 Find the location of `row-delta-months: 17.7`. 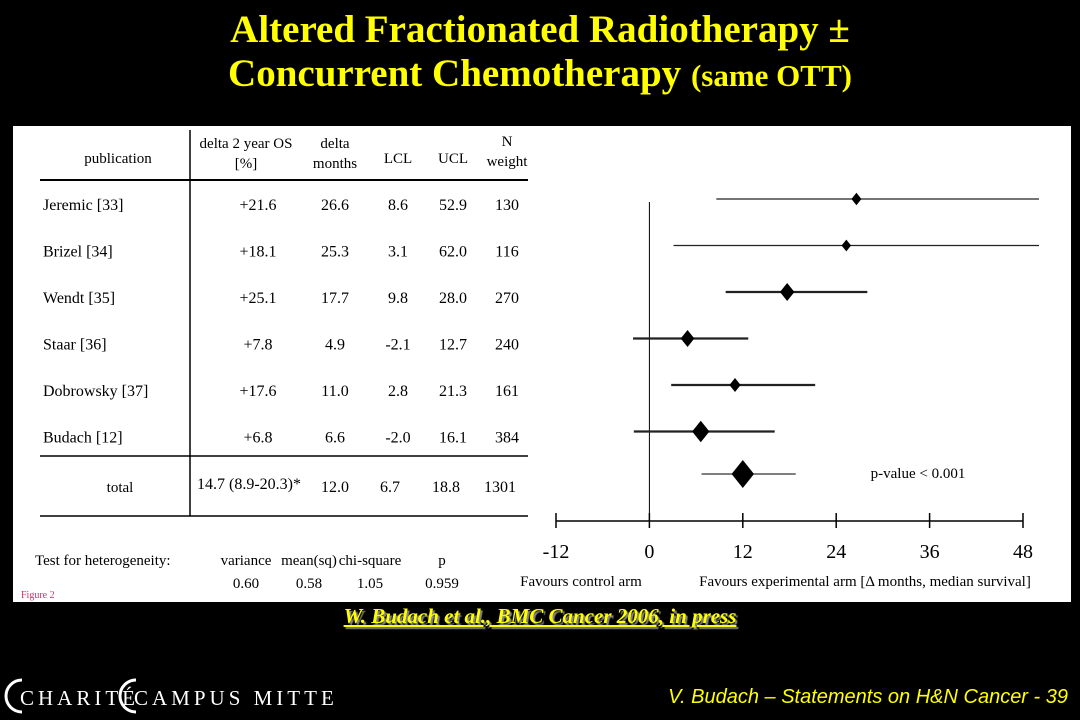

row-delta-months: 17.7 is located at coordinates (335, 298).